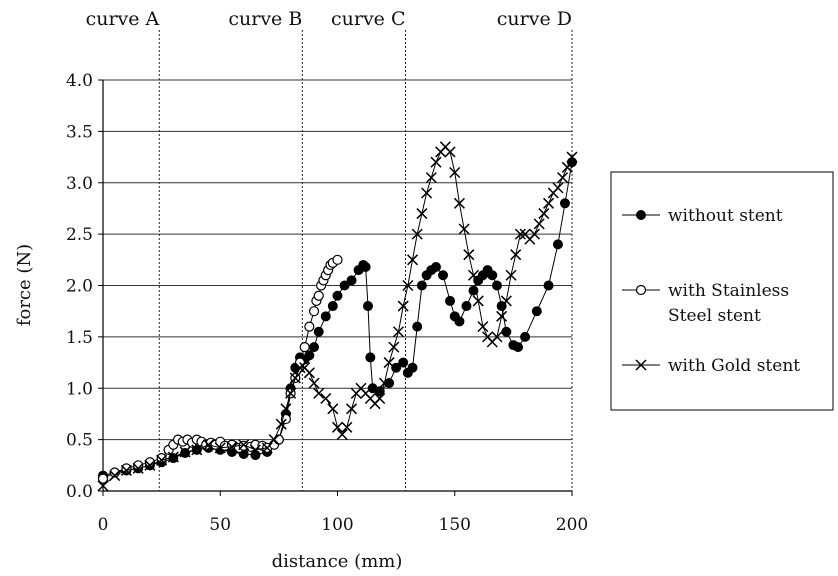 The width and height of the screenshot is (838, 576). What do you see at coordinates (337, 525) in the screenshot?
I see `x-tick-label-2: 100` at bounding box center [337, 525].